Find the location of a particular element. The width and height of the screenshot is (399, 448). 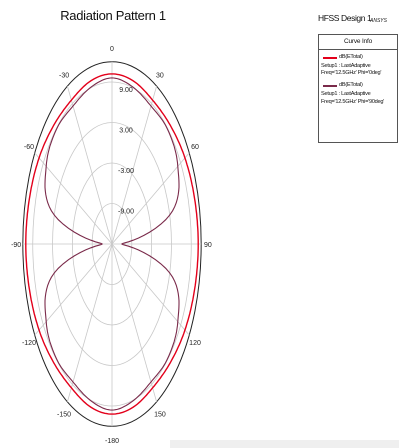

angle-tick-label: 90 is located at coordinates (208, 245).